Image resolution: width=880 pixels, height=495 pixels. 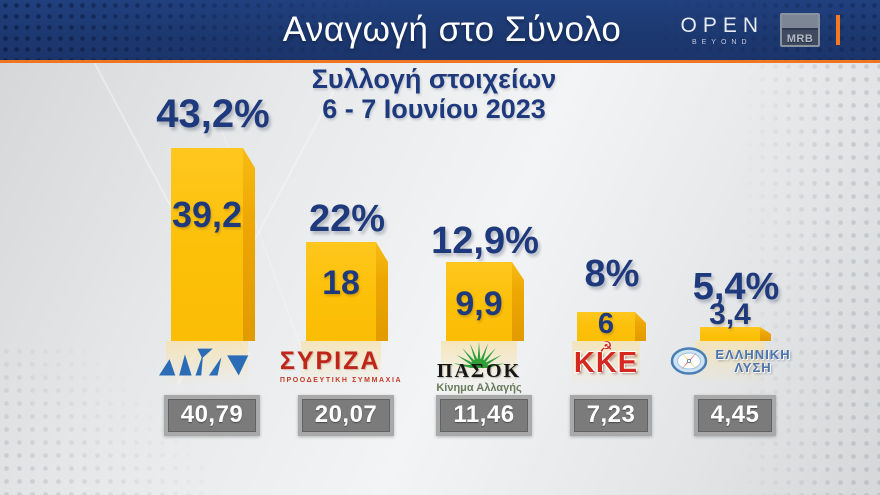 What do you see at coordinates (479, 388) in the screenshot?
I see `pasok-logo-subtext: Κίνημα Αλλαγής` at bounding box center [479, 388].